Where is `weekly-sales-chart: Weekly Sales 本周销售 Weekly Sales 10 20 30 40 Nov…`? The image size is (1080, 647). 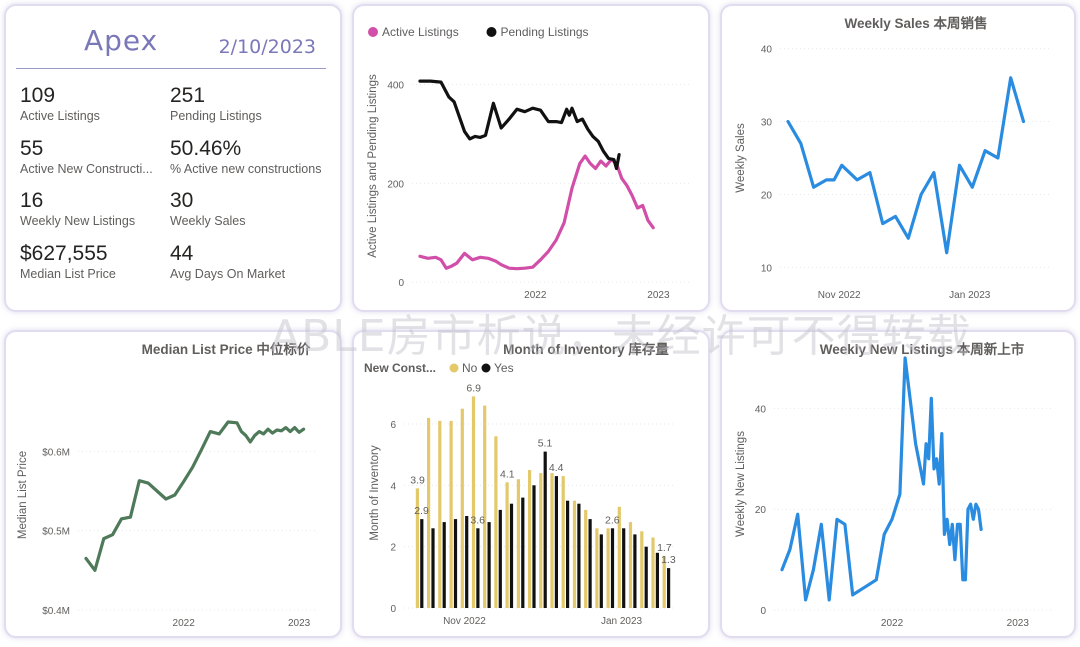
weekly-sales-chart: Weekly Sales 本周销售 Weekly Sales 10 20 30 40 Nov… is located at coordinates (893, 158).